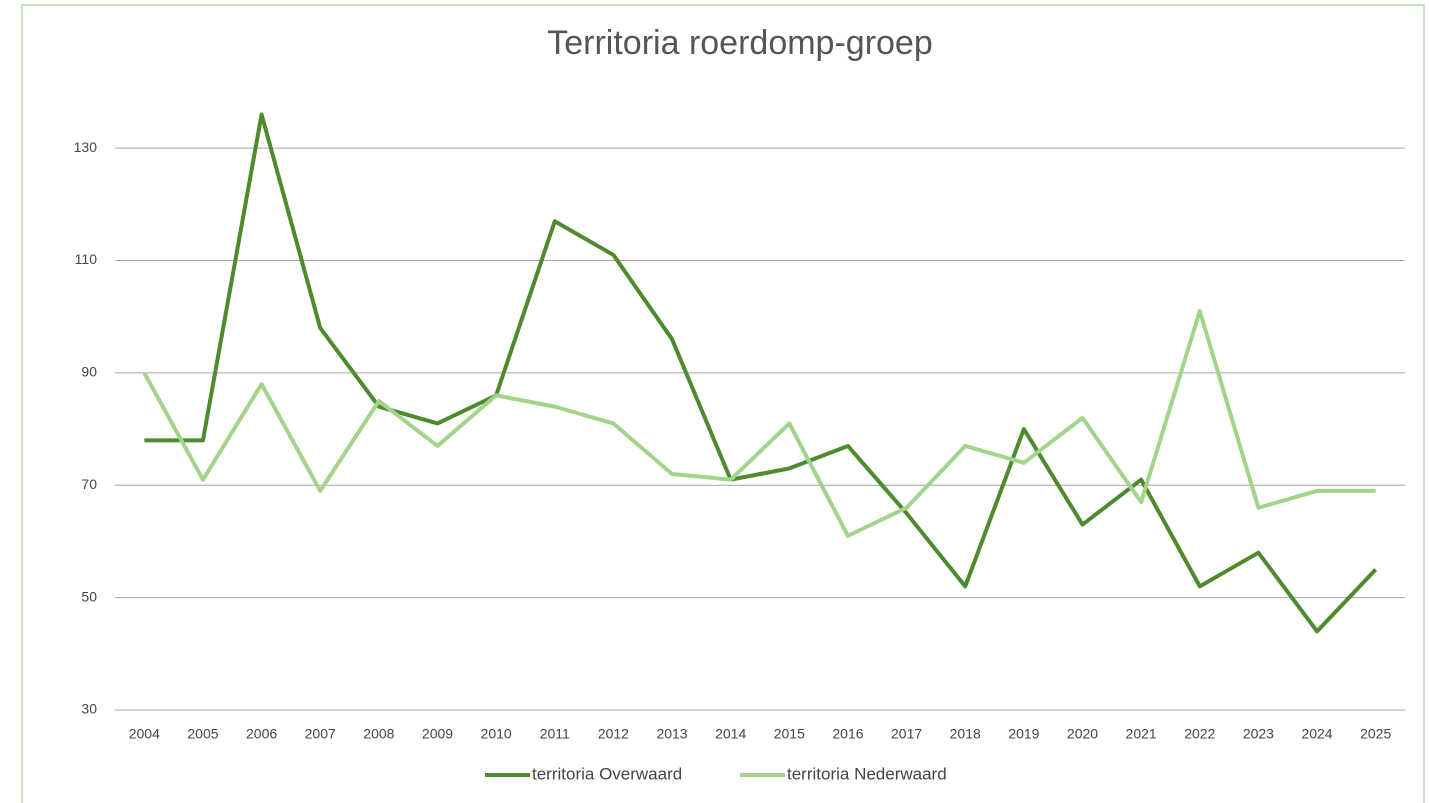  I want to click on x-tick-label: 2020, so click(1082, 734).